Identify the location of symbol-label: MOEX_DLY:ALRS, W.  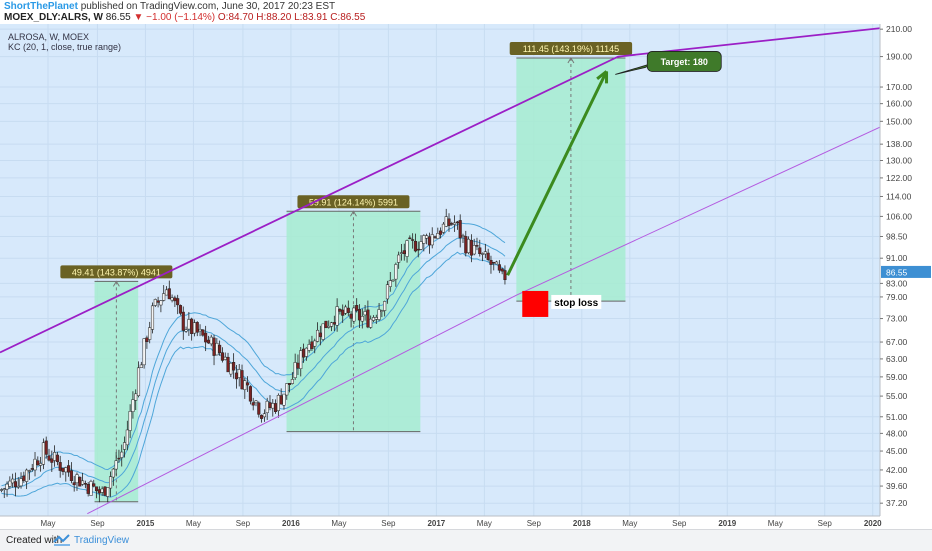
(53, 17).